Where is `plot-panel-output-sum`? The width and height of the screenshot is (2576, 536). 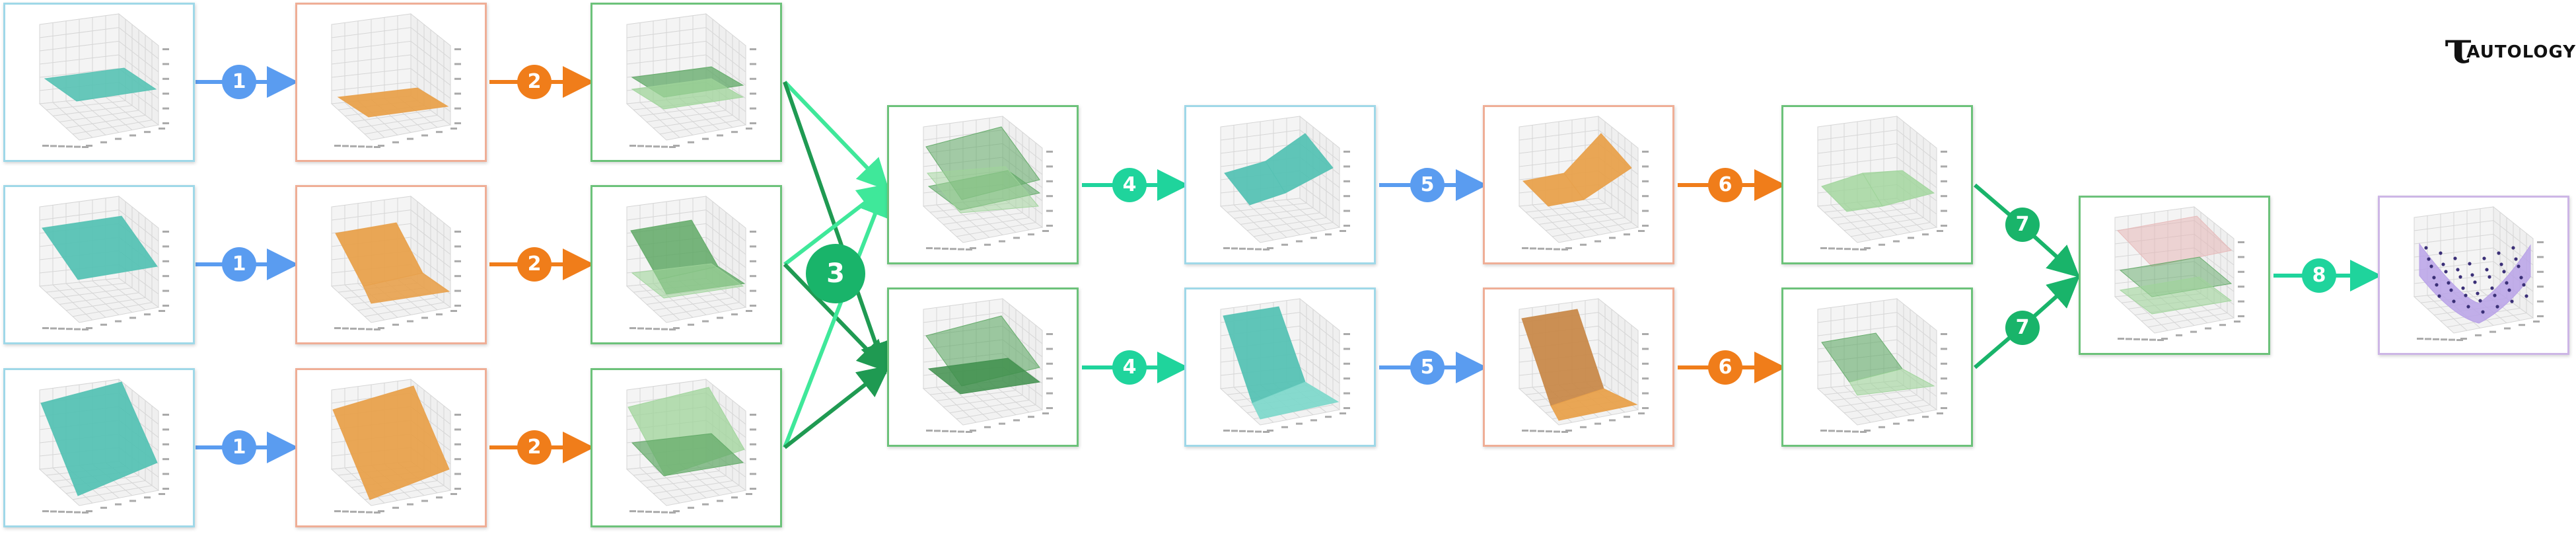
plot-panel-output-sum is located at coordinates (2175, 275).